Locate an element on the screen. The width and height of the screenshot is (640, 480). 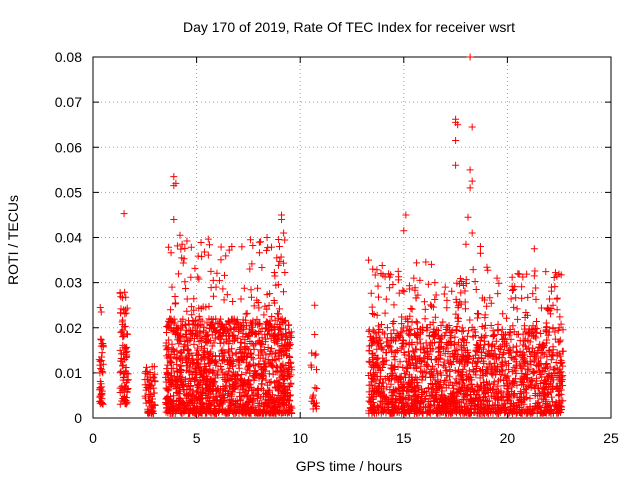
x-tick-label: 0 is located at coordinates (93, 438).